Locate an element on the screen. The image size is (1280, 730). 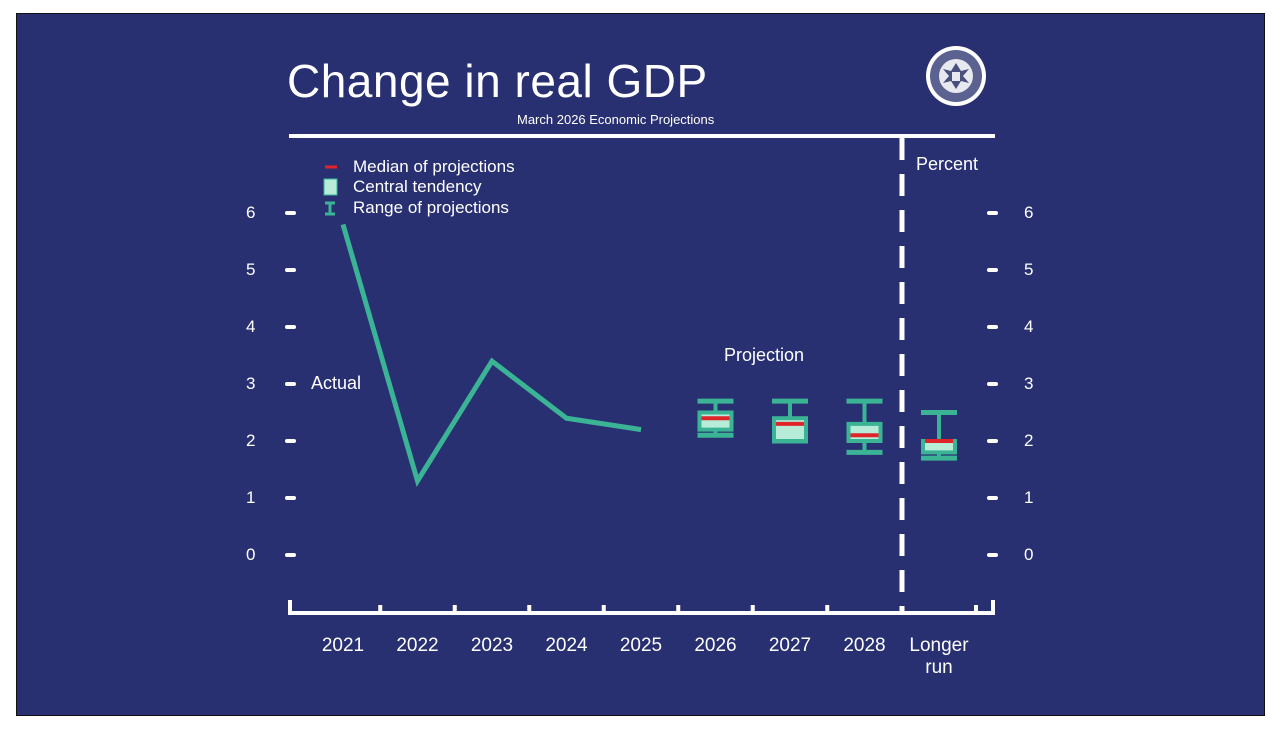
x-label-2026: 2026 is located at coordinates (715, 645).